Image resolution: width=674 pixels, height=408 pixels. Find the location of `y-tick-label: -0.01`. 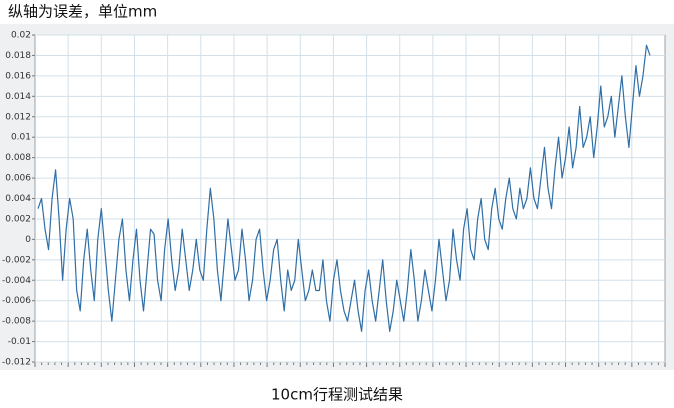

y-tick-label: -0.01 is located at coordinates (19, 342).